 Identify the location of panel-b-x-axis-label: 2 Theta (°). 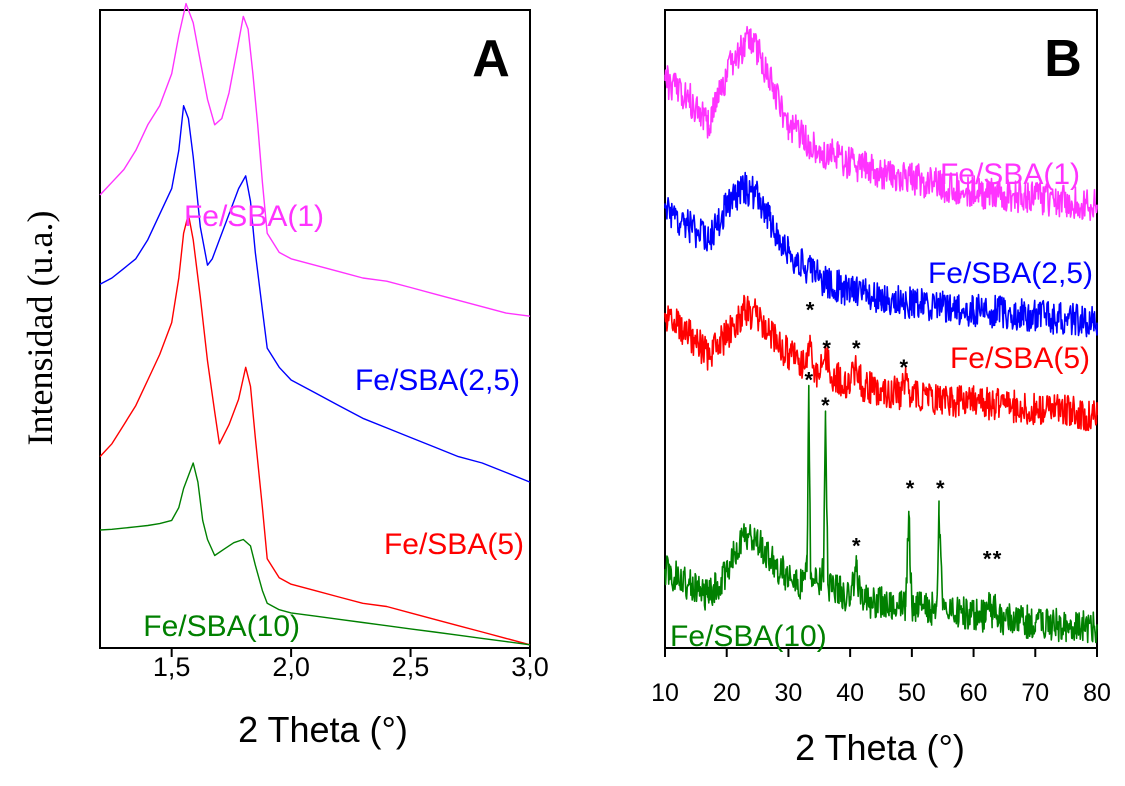
(880, 747).